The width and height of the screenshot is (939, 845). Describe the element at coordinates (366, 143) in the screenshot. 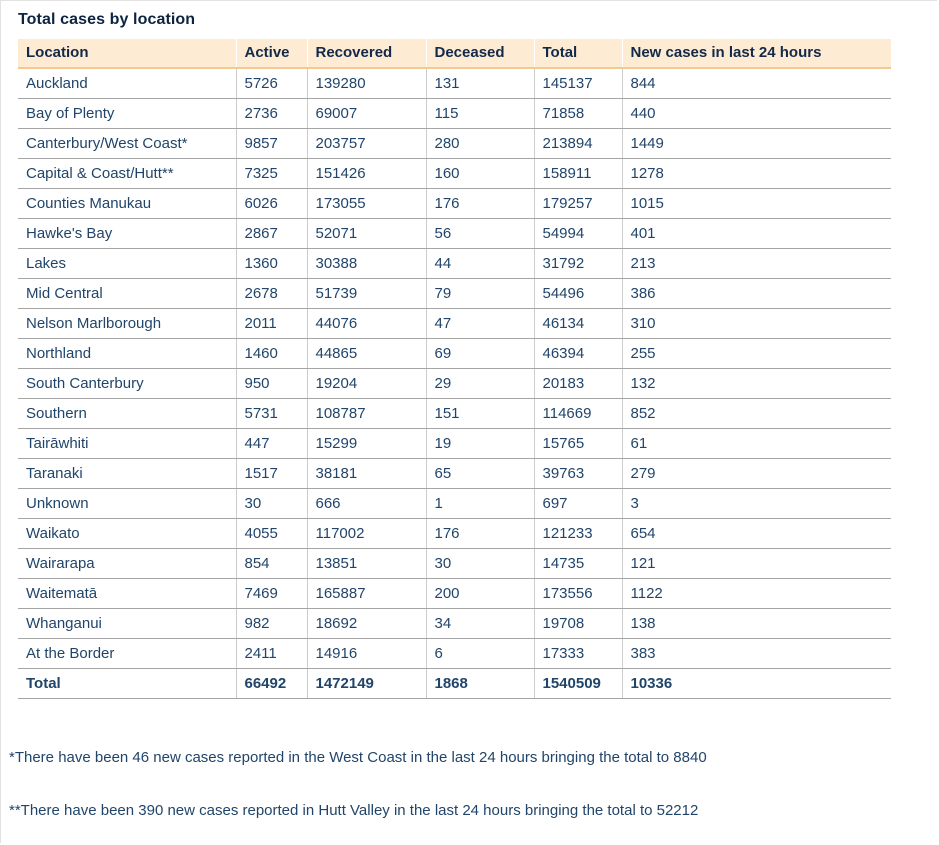

I see `cell-recovered: 203757` at that location.